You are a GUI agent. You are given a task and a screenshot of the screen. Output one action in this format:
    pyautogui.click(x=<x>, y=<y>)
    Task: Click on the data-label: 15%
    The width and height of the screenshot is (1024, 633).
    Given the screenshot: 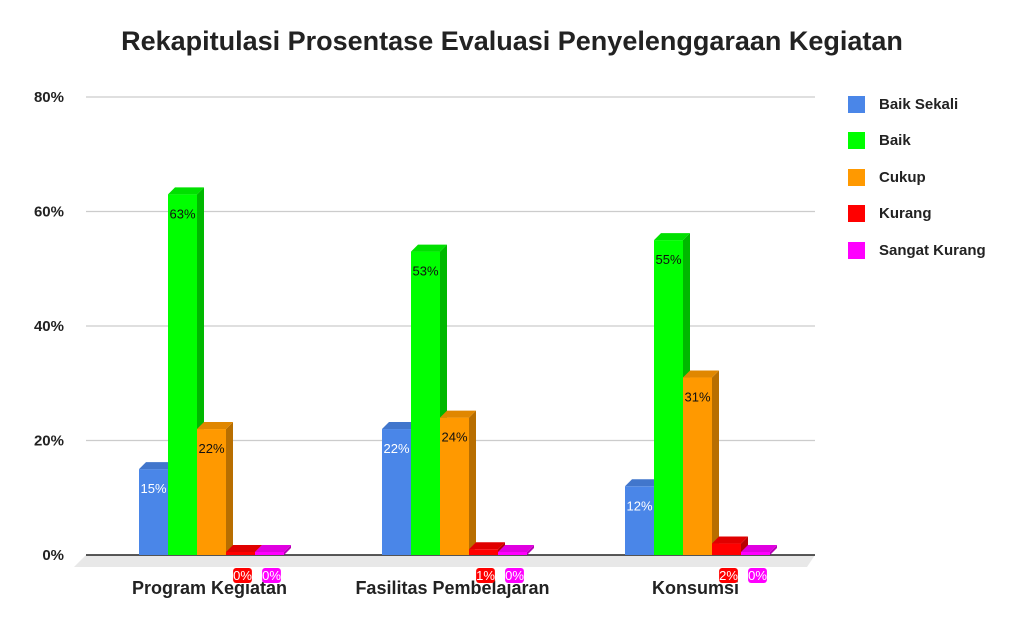 What is the action you would take?
    pyautogui.click(x=153, y=488)
    